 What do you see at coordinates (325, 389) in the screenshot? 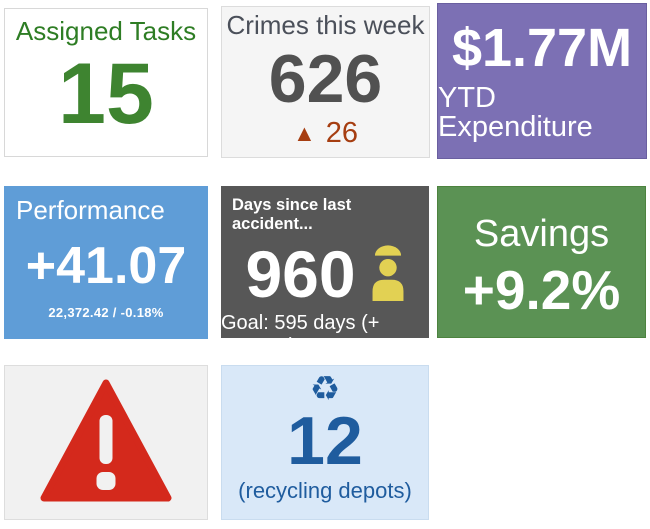
I see `recycle-icon: ♻` at bounding box center [325, 389].